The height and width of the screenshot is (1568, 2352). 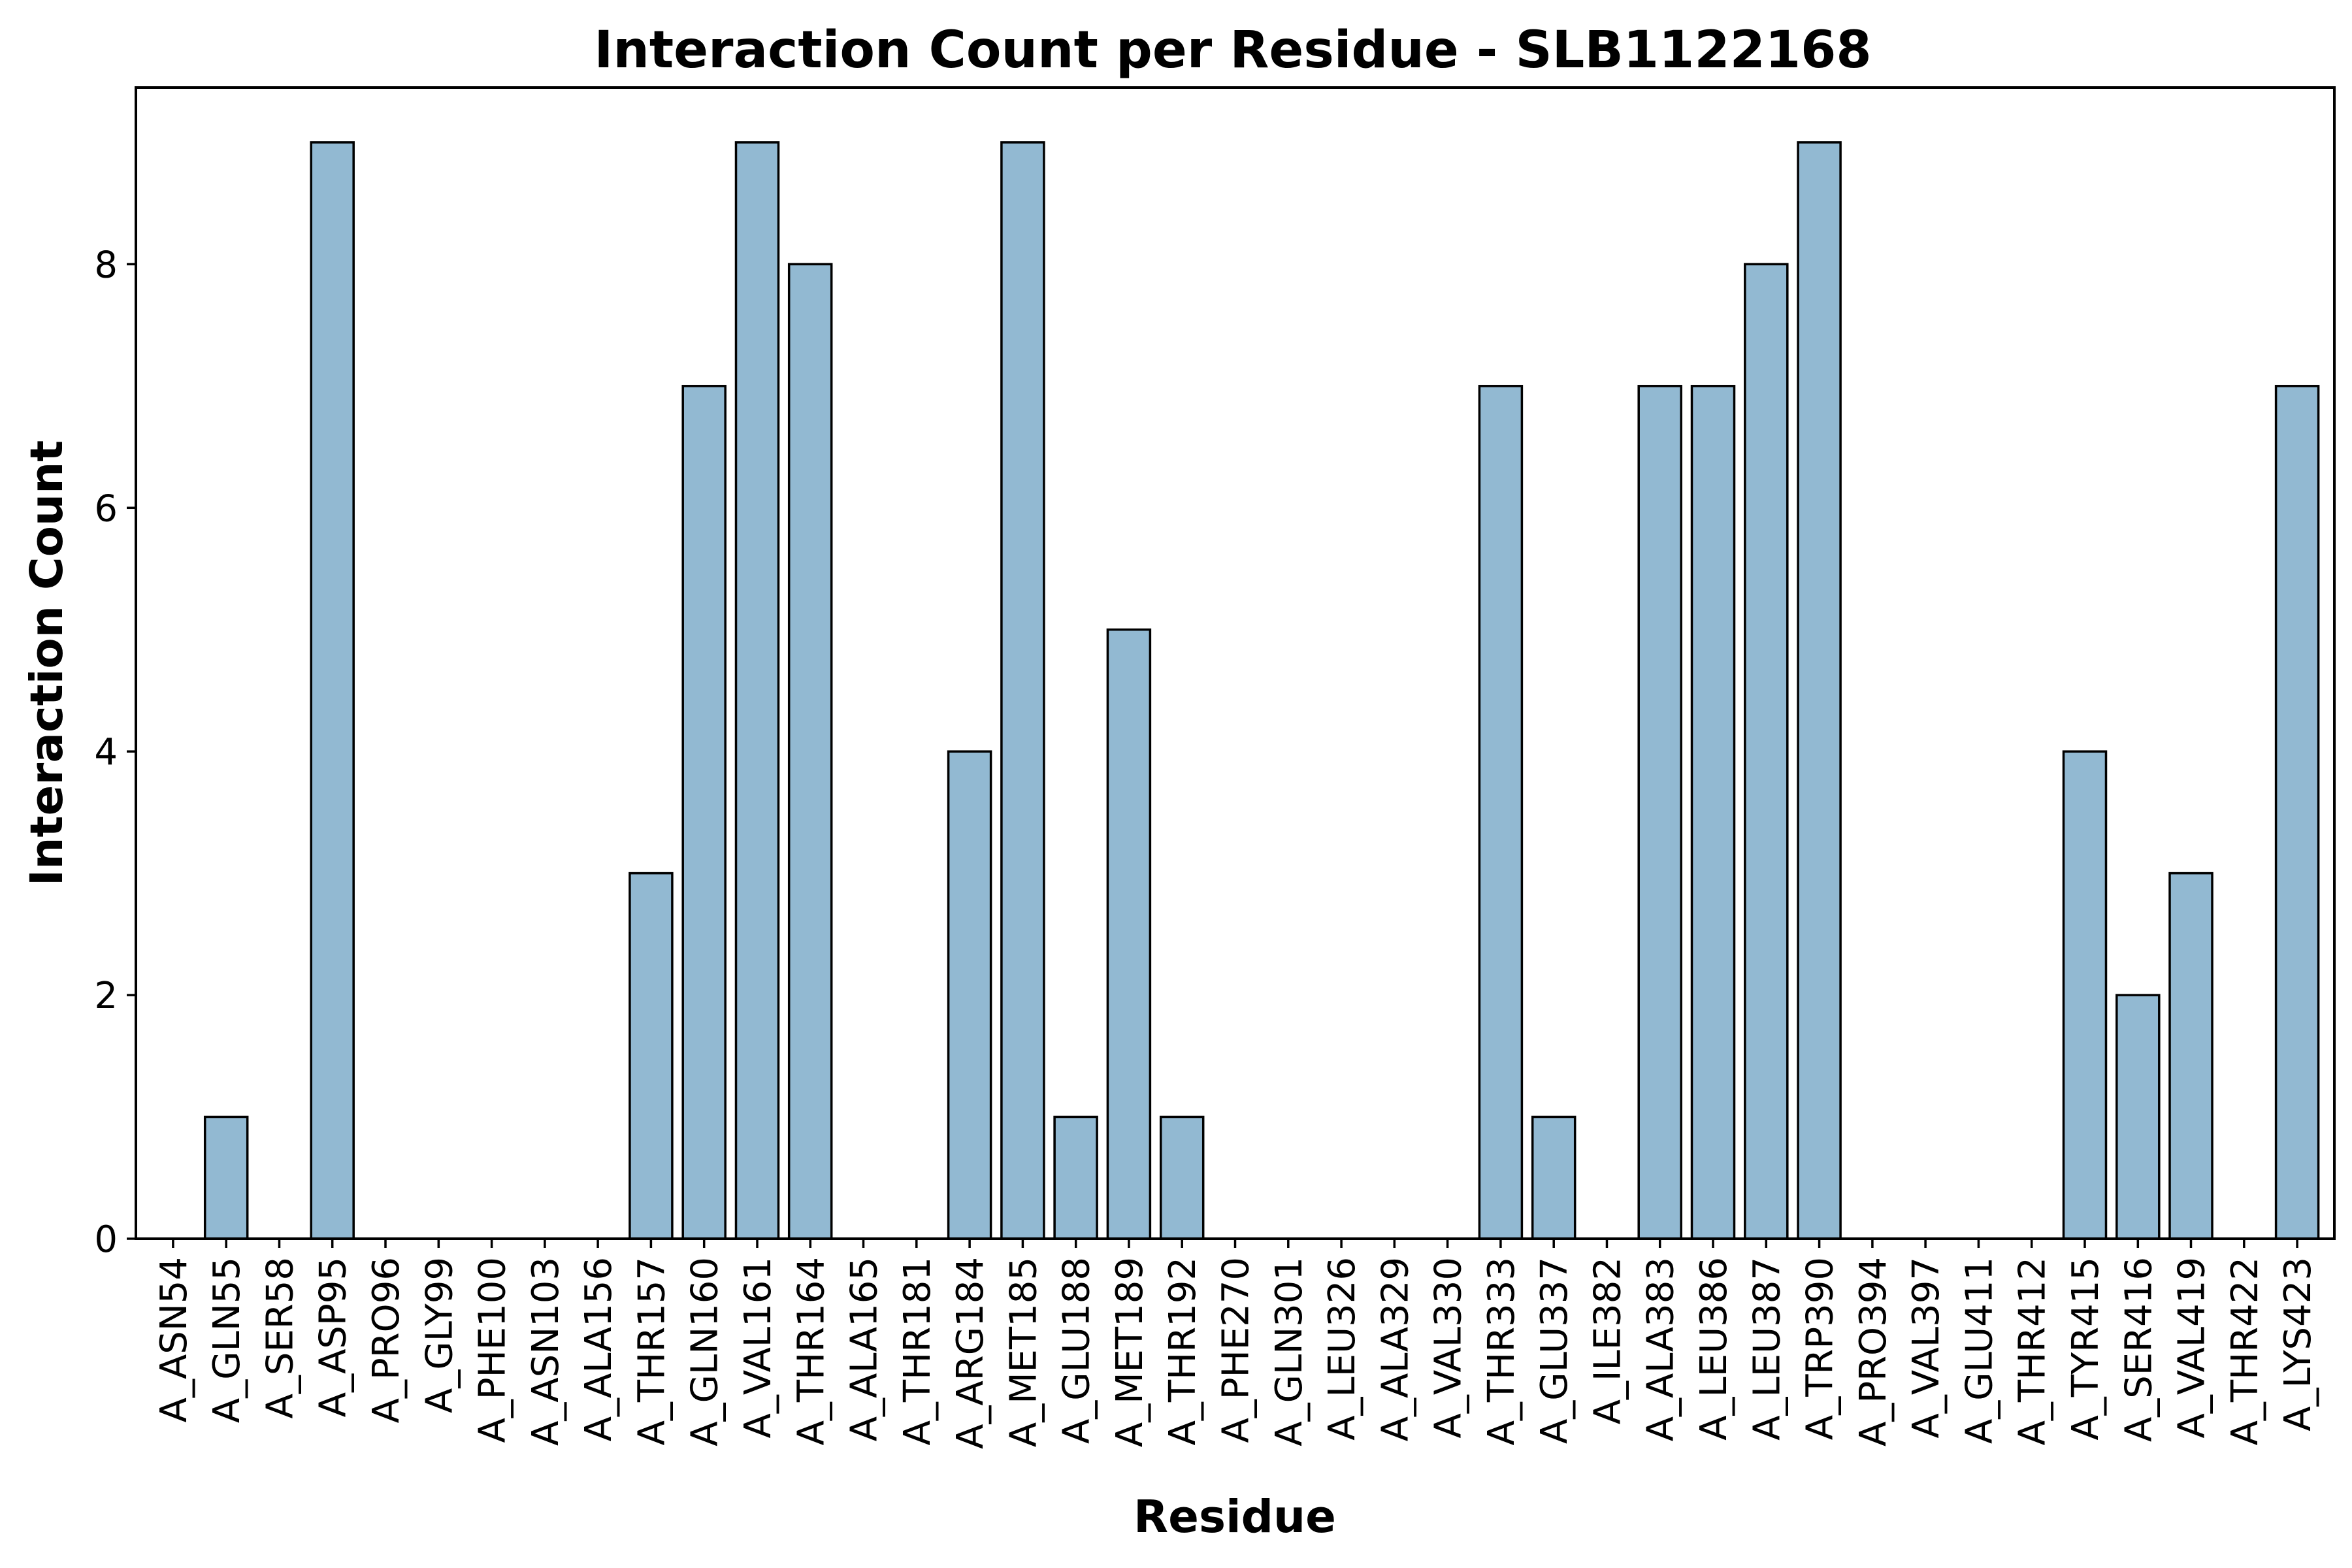 What do you see at coordinates (1289, 1351) in the screenshot?
I see `x-tick-label: A_GLN301` at bounding box center [1289, 1351].